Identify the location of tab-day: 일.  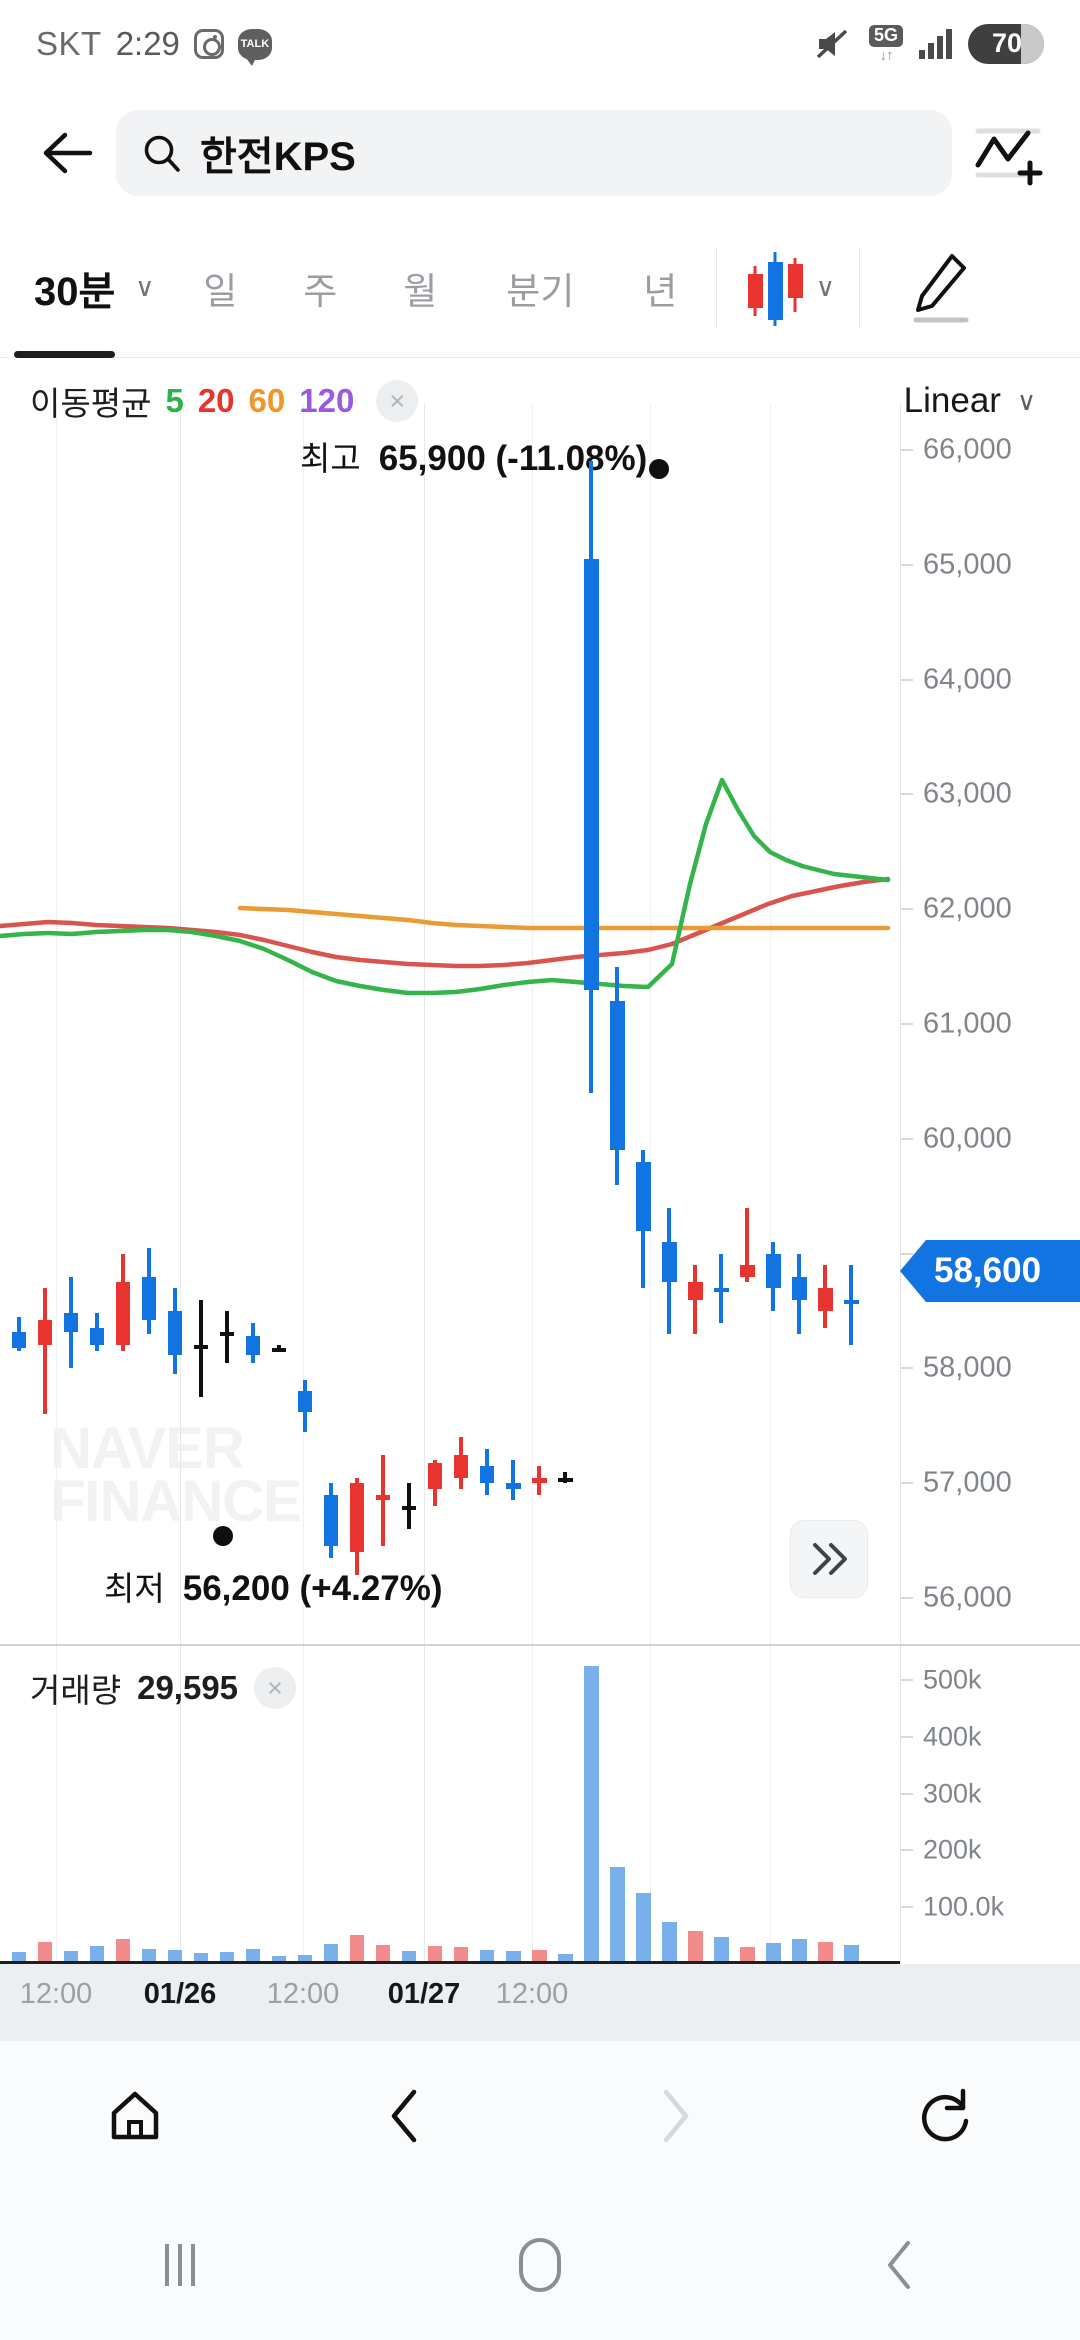
(220, 288).